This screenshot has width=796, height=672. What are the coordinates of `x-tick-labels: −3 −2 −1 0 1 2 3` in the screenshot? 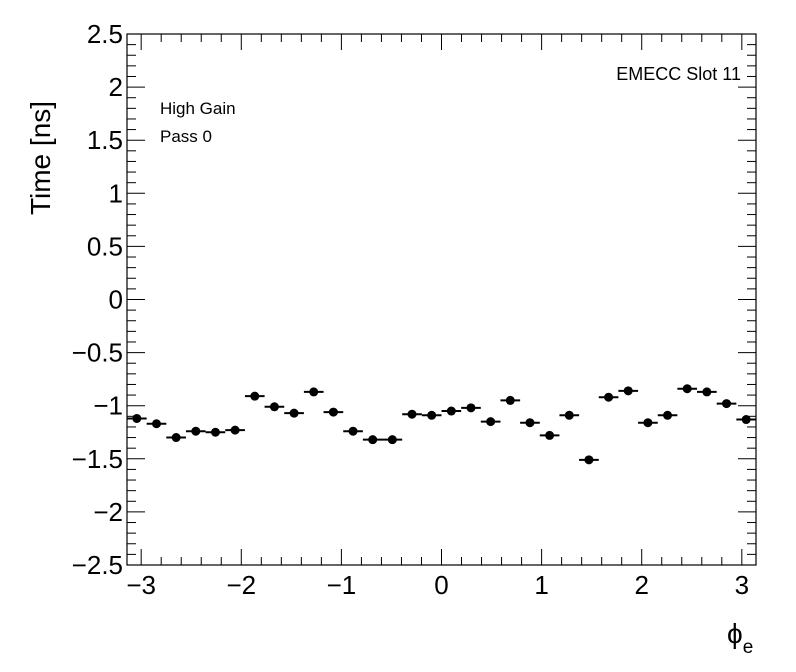 It's located at (437, 585).